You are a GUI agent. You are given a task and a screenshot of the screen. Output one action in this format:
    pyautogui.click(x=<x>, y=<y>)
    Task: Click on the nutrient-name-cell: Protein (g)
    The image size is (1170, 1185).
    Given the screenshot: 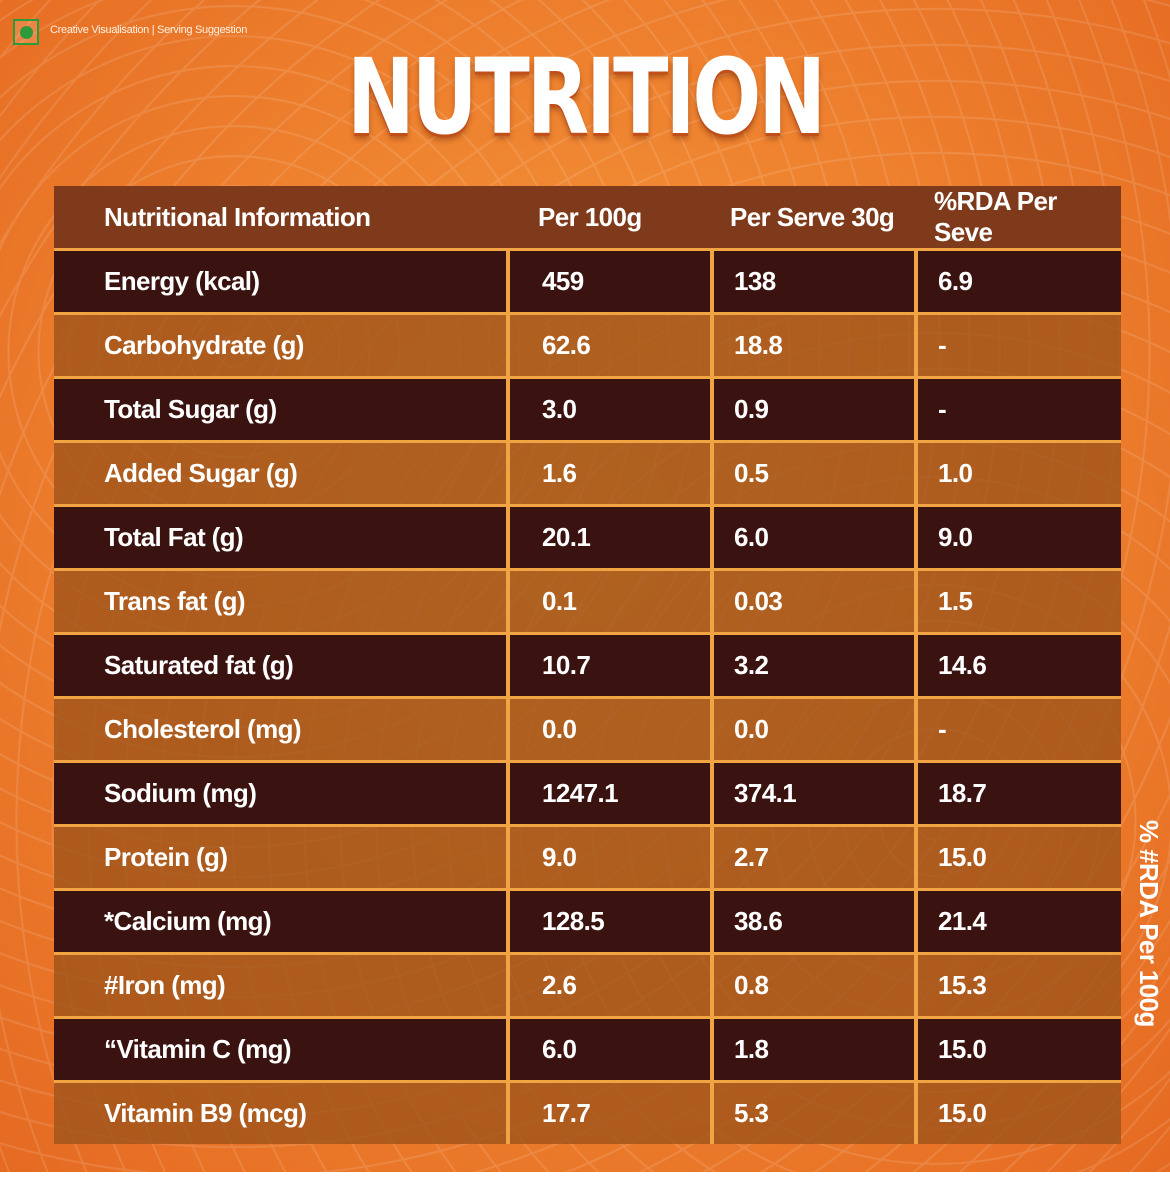 What is the action you would take?
    pyautogui.click(x=280, y=856)
    